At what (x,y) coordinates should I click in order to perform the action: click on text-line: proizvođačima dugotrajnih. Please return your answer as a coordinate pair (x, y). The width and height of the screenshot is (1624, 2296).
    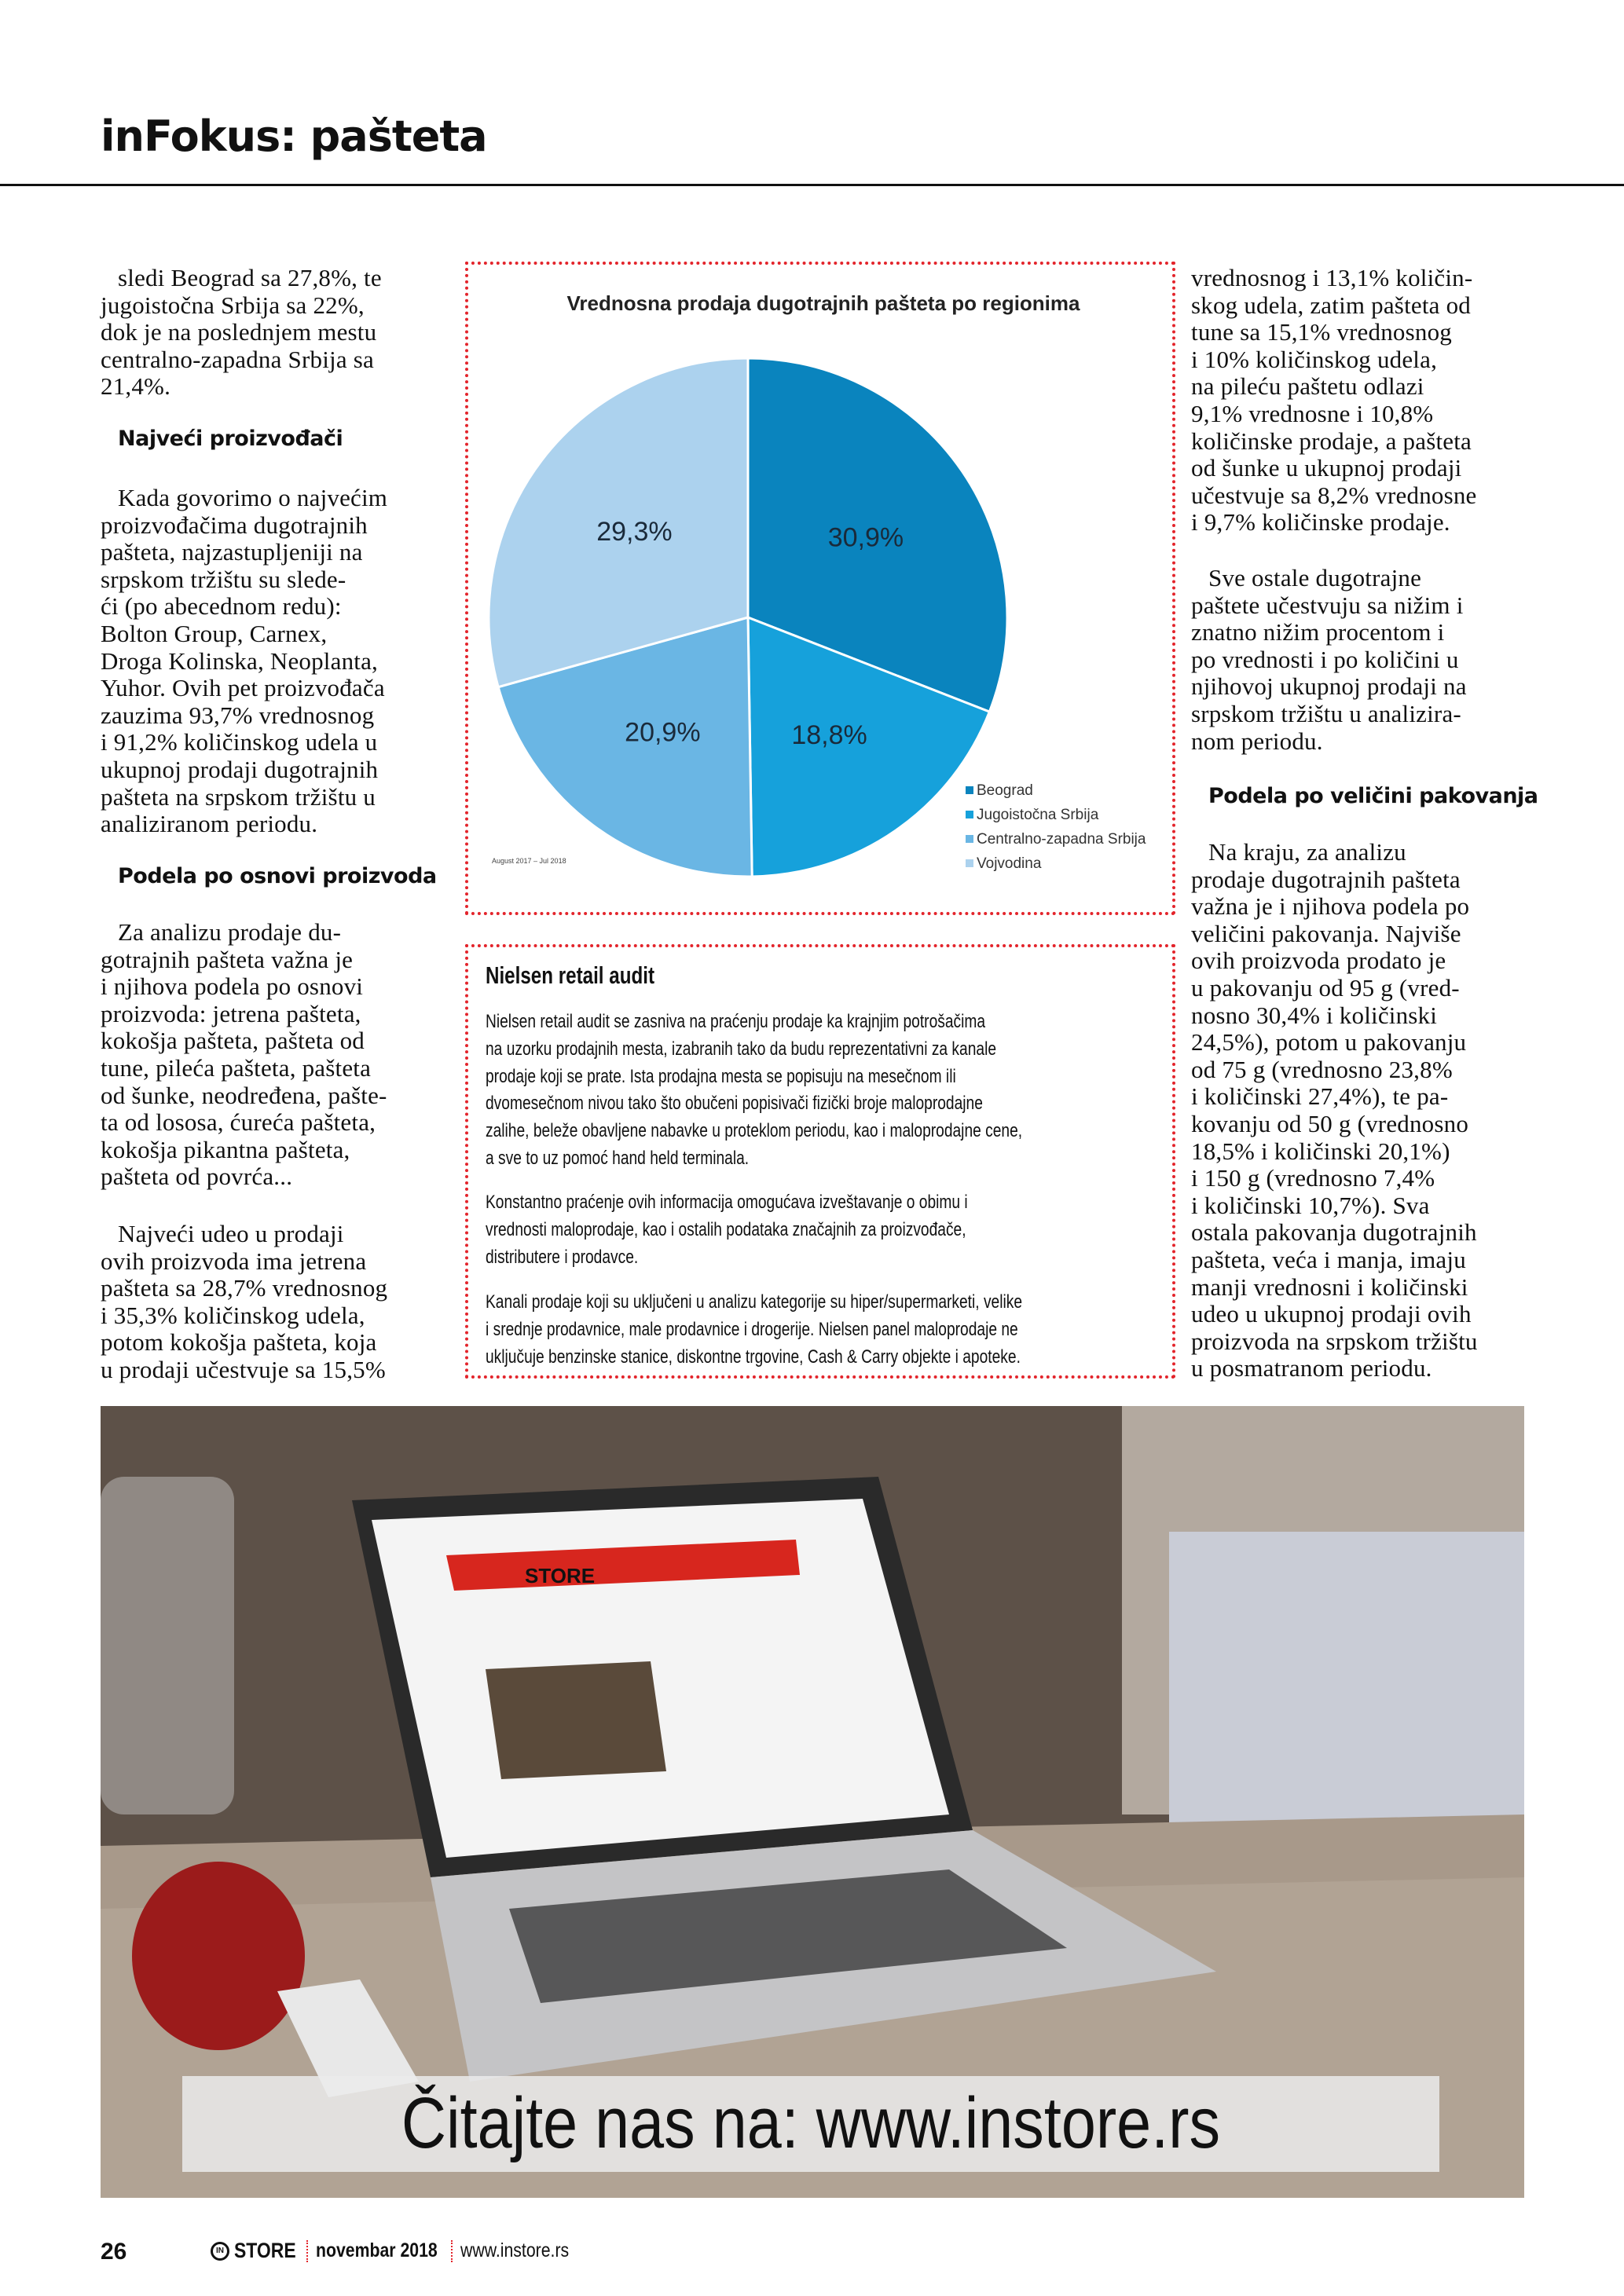
    Looking at the image, I should click on (235, 525).